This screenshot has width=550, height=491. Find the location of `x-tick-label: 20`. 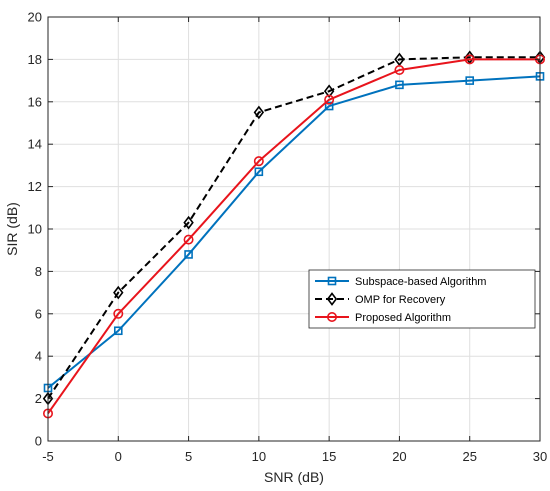

x-tick-label: 20 is located at coordinates (399, 456).